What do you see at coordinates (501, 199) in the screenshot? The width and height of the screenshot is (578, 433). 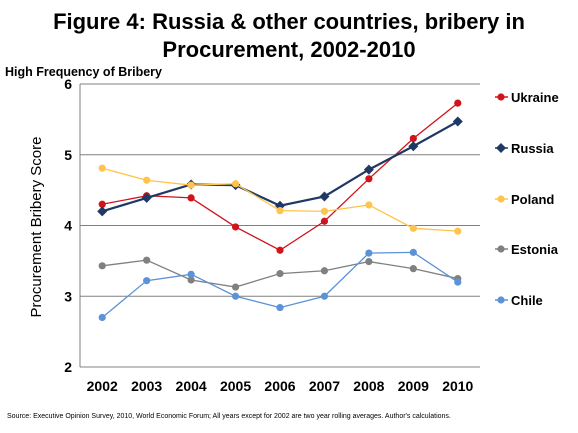 I see `legend-marker-poland` at bounding box center [501, 199].